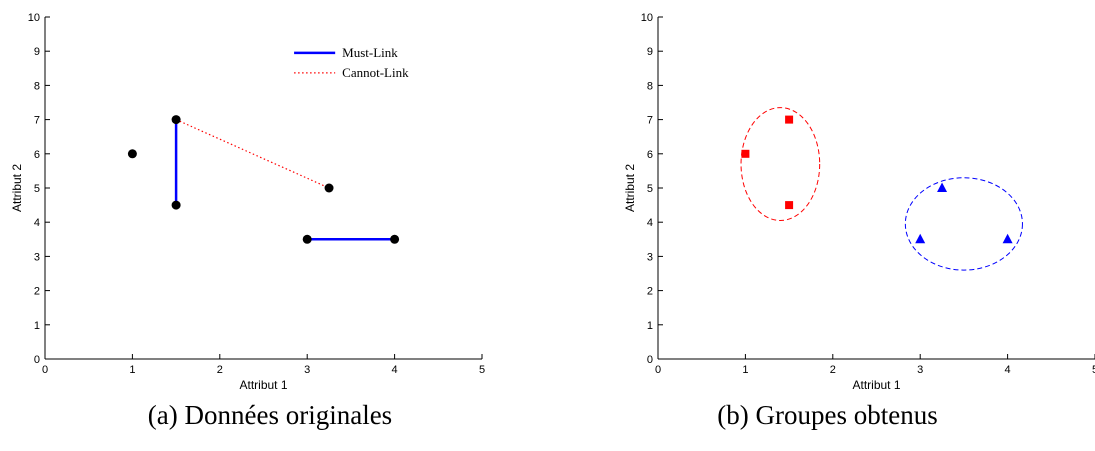 This screenshot has width=1095, height=451. Describe the element at coordinates (827, 415) in the screenshot. I see `caption-b: (b) Groupes obtenus` at that location.